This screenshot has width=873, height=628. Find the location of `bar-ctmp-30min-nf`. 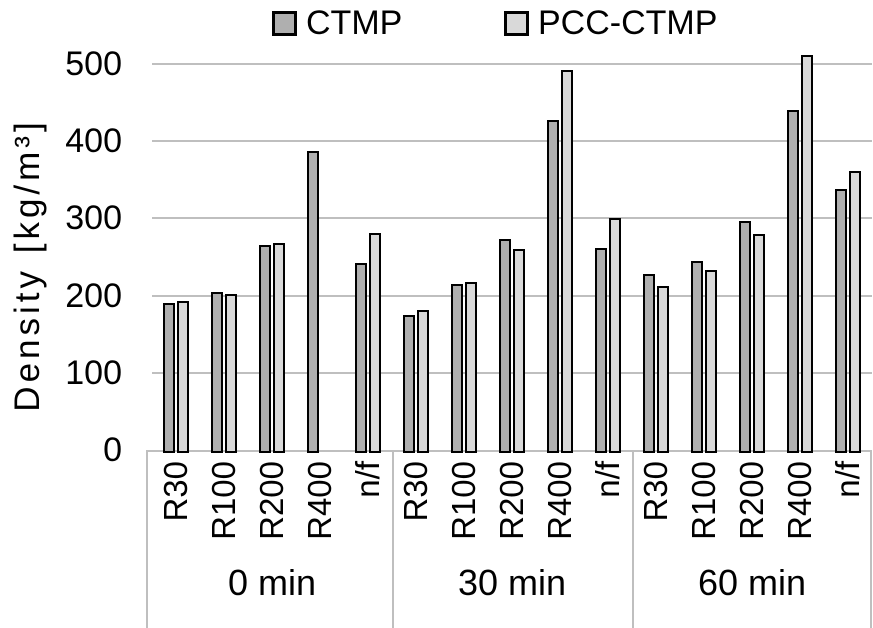

bar-ctmp-30min-nf is located at coordinates (600, 350).